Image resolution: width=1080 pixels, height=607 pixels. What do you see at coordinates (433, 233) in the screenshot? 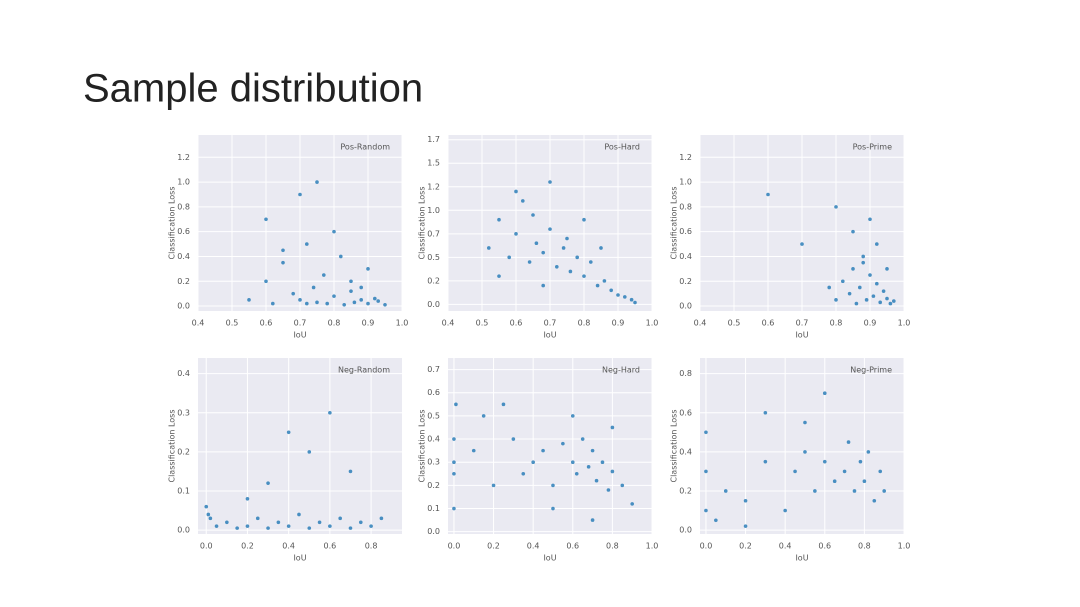
I see `y-tick-label: 0.7` at bounding box center [433, 233].